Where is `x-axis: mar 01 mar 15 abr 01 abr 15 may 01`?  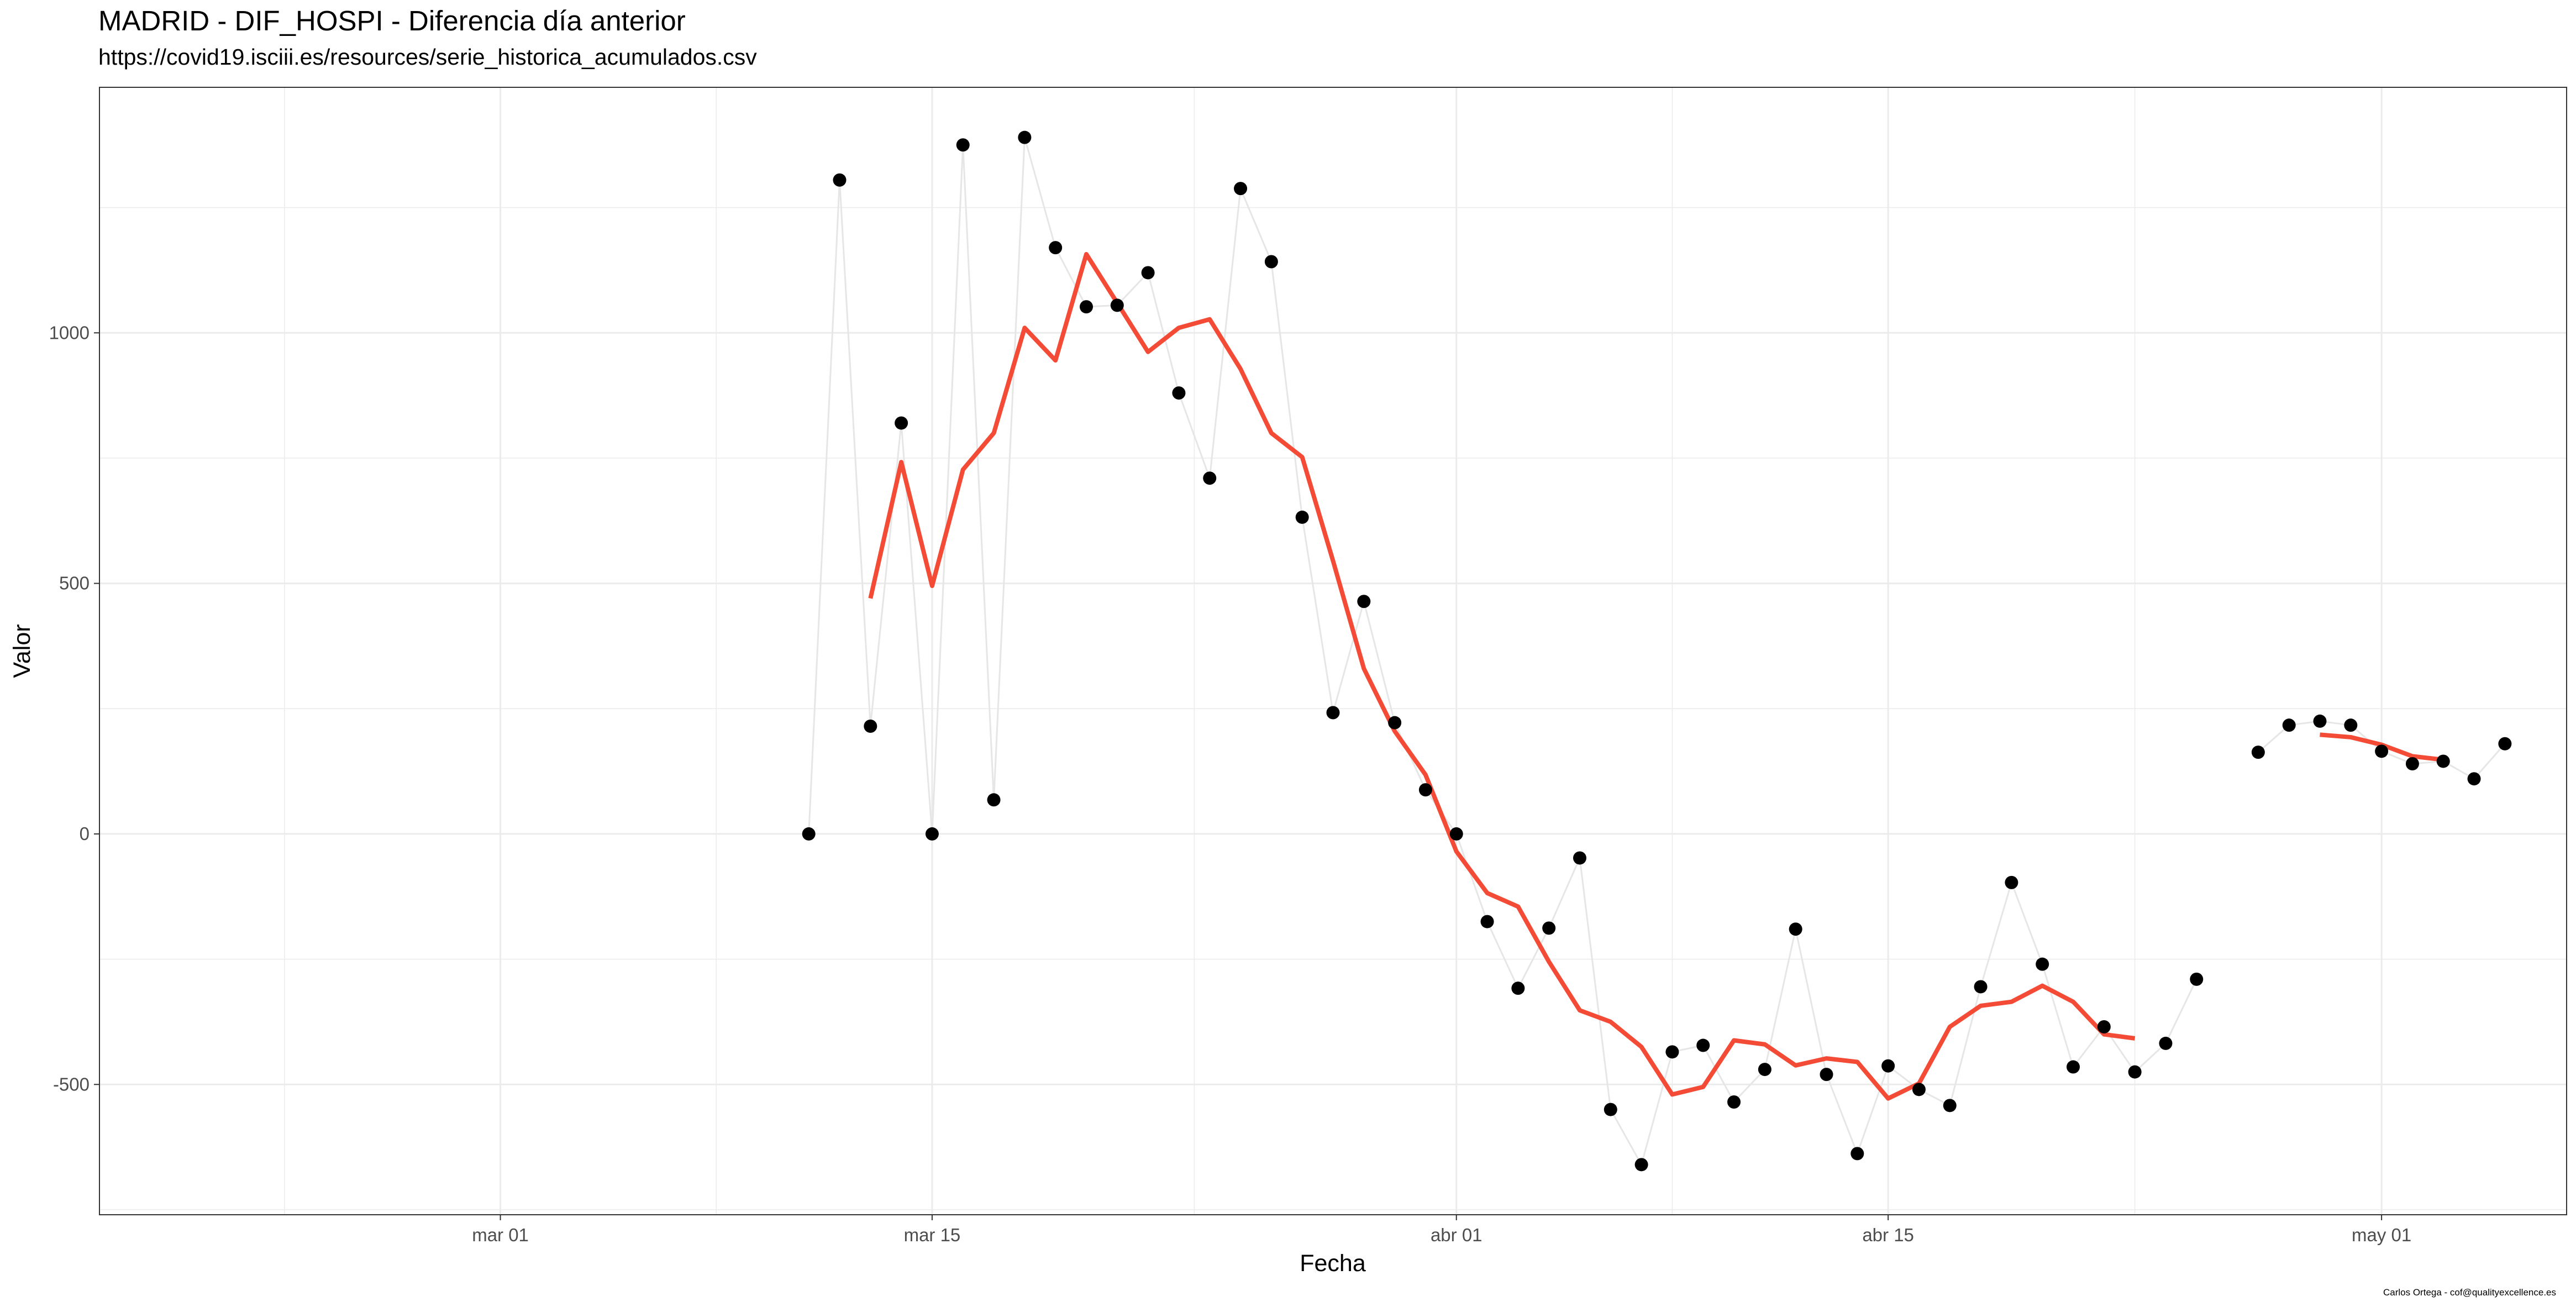 x-axis: mar 01 mar 15 abr 01 abr 15 may 01 is located at coordinates (1441, 1230).